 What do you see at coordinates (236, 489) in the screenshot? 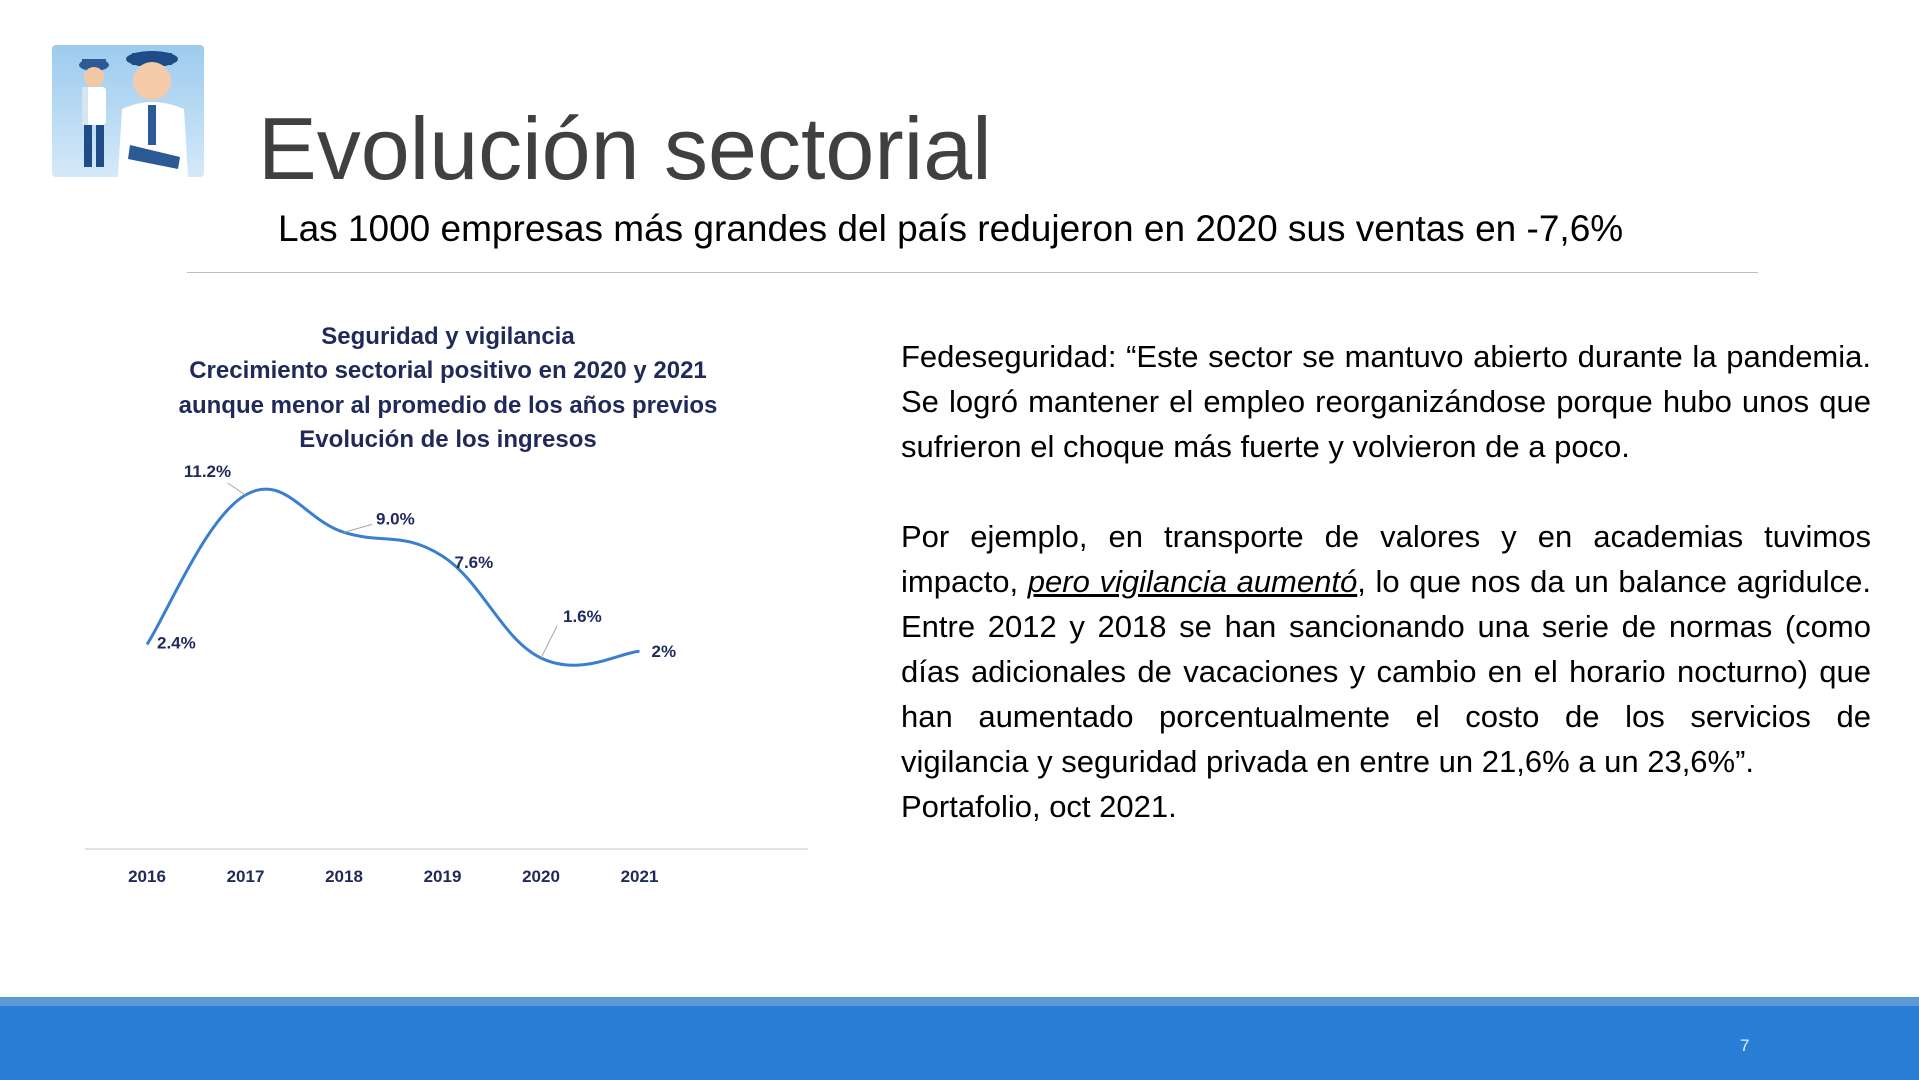
I see `label-leader-2017` at bounding box center [236, 489].